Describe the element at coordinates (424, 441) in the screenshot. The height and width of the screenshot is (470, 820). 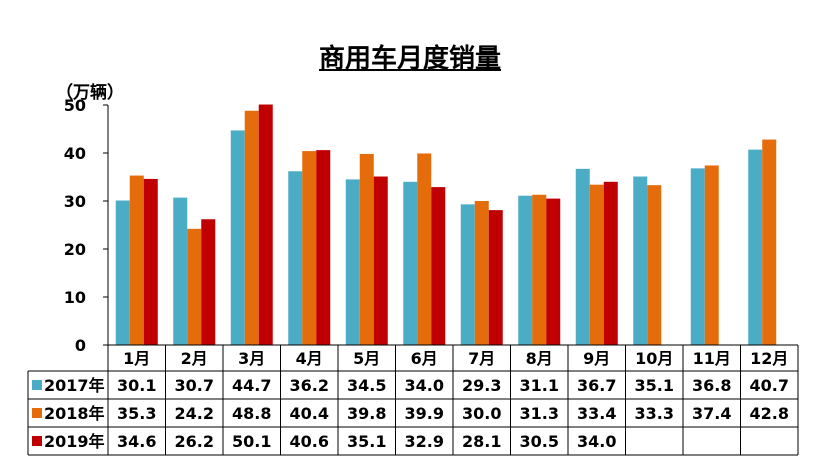
I see `data-label: 32.9` at that location.